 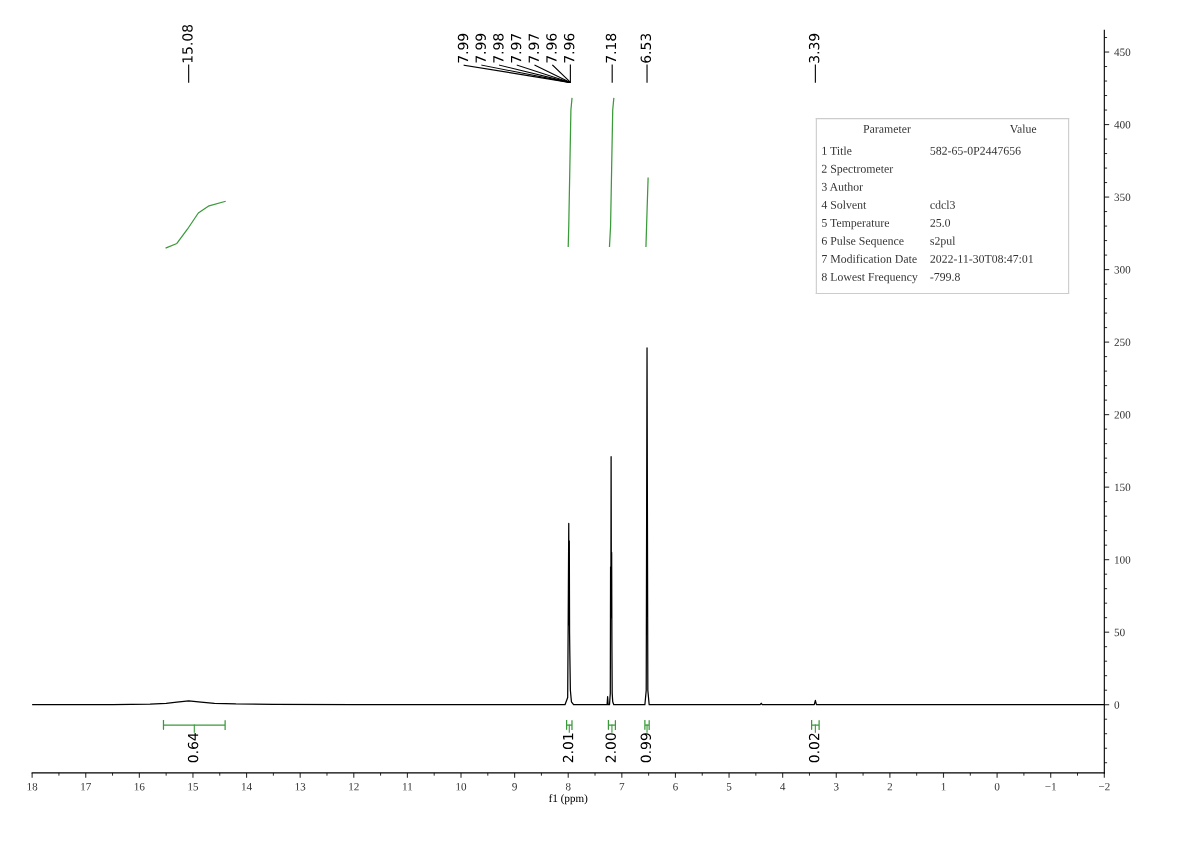 What do you see at coordinates (814, 748) in the screenshot?
I see `annotation: 0.02` at bounding box center [814, 748].